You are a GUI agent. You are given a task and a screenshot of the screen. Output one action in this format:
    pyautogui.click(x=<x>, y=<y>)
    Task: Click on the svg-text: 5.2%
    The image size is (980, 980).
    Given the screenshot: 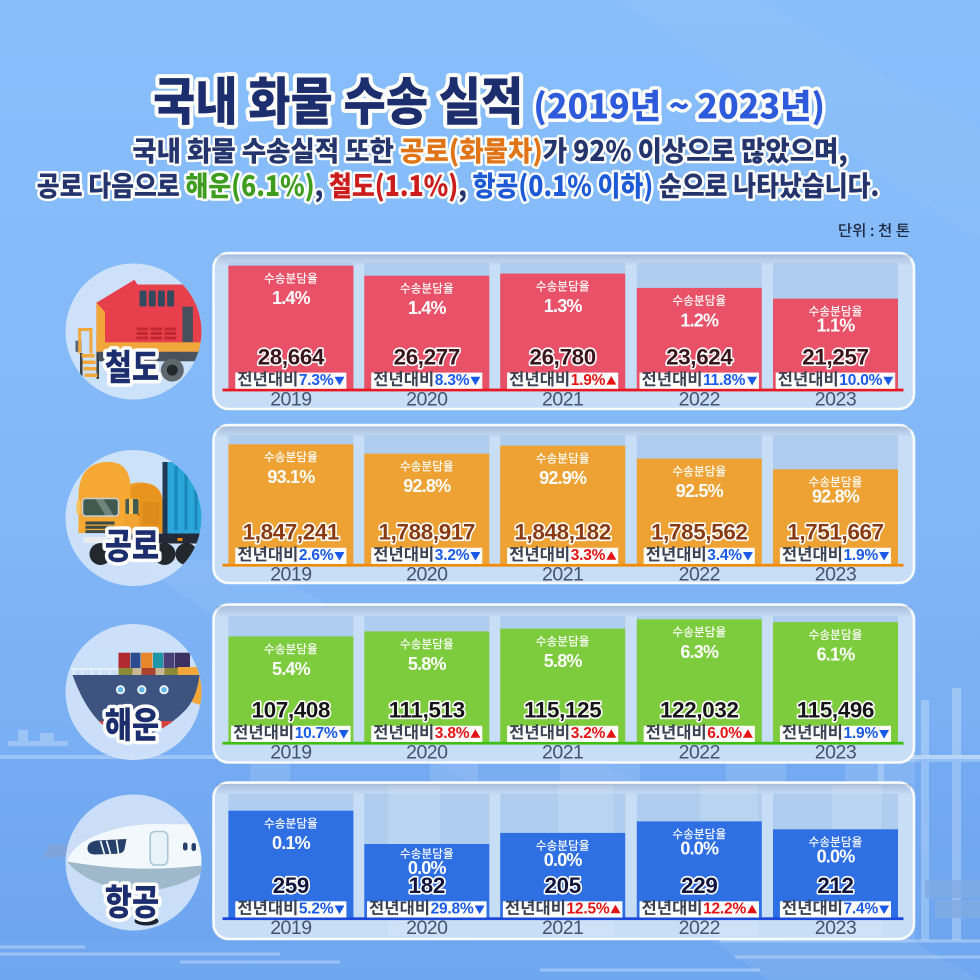 What is the action you would take?
    pyautogui.click(x=316, y=909)
    